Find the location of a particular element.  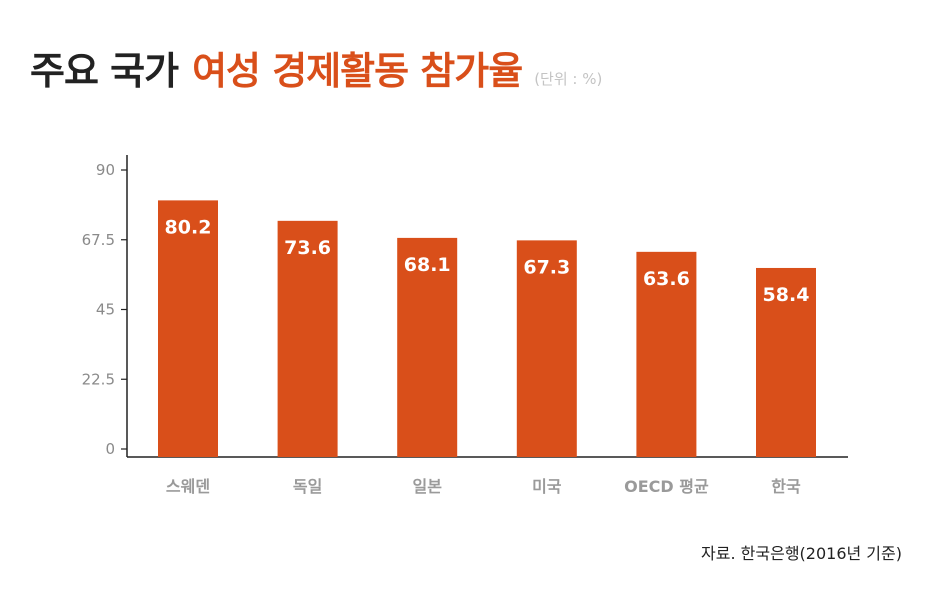

bar-value-label: 68.1 is located at coordinates (427, 265).